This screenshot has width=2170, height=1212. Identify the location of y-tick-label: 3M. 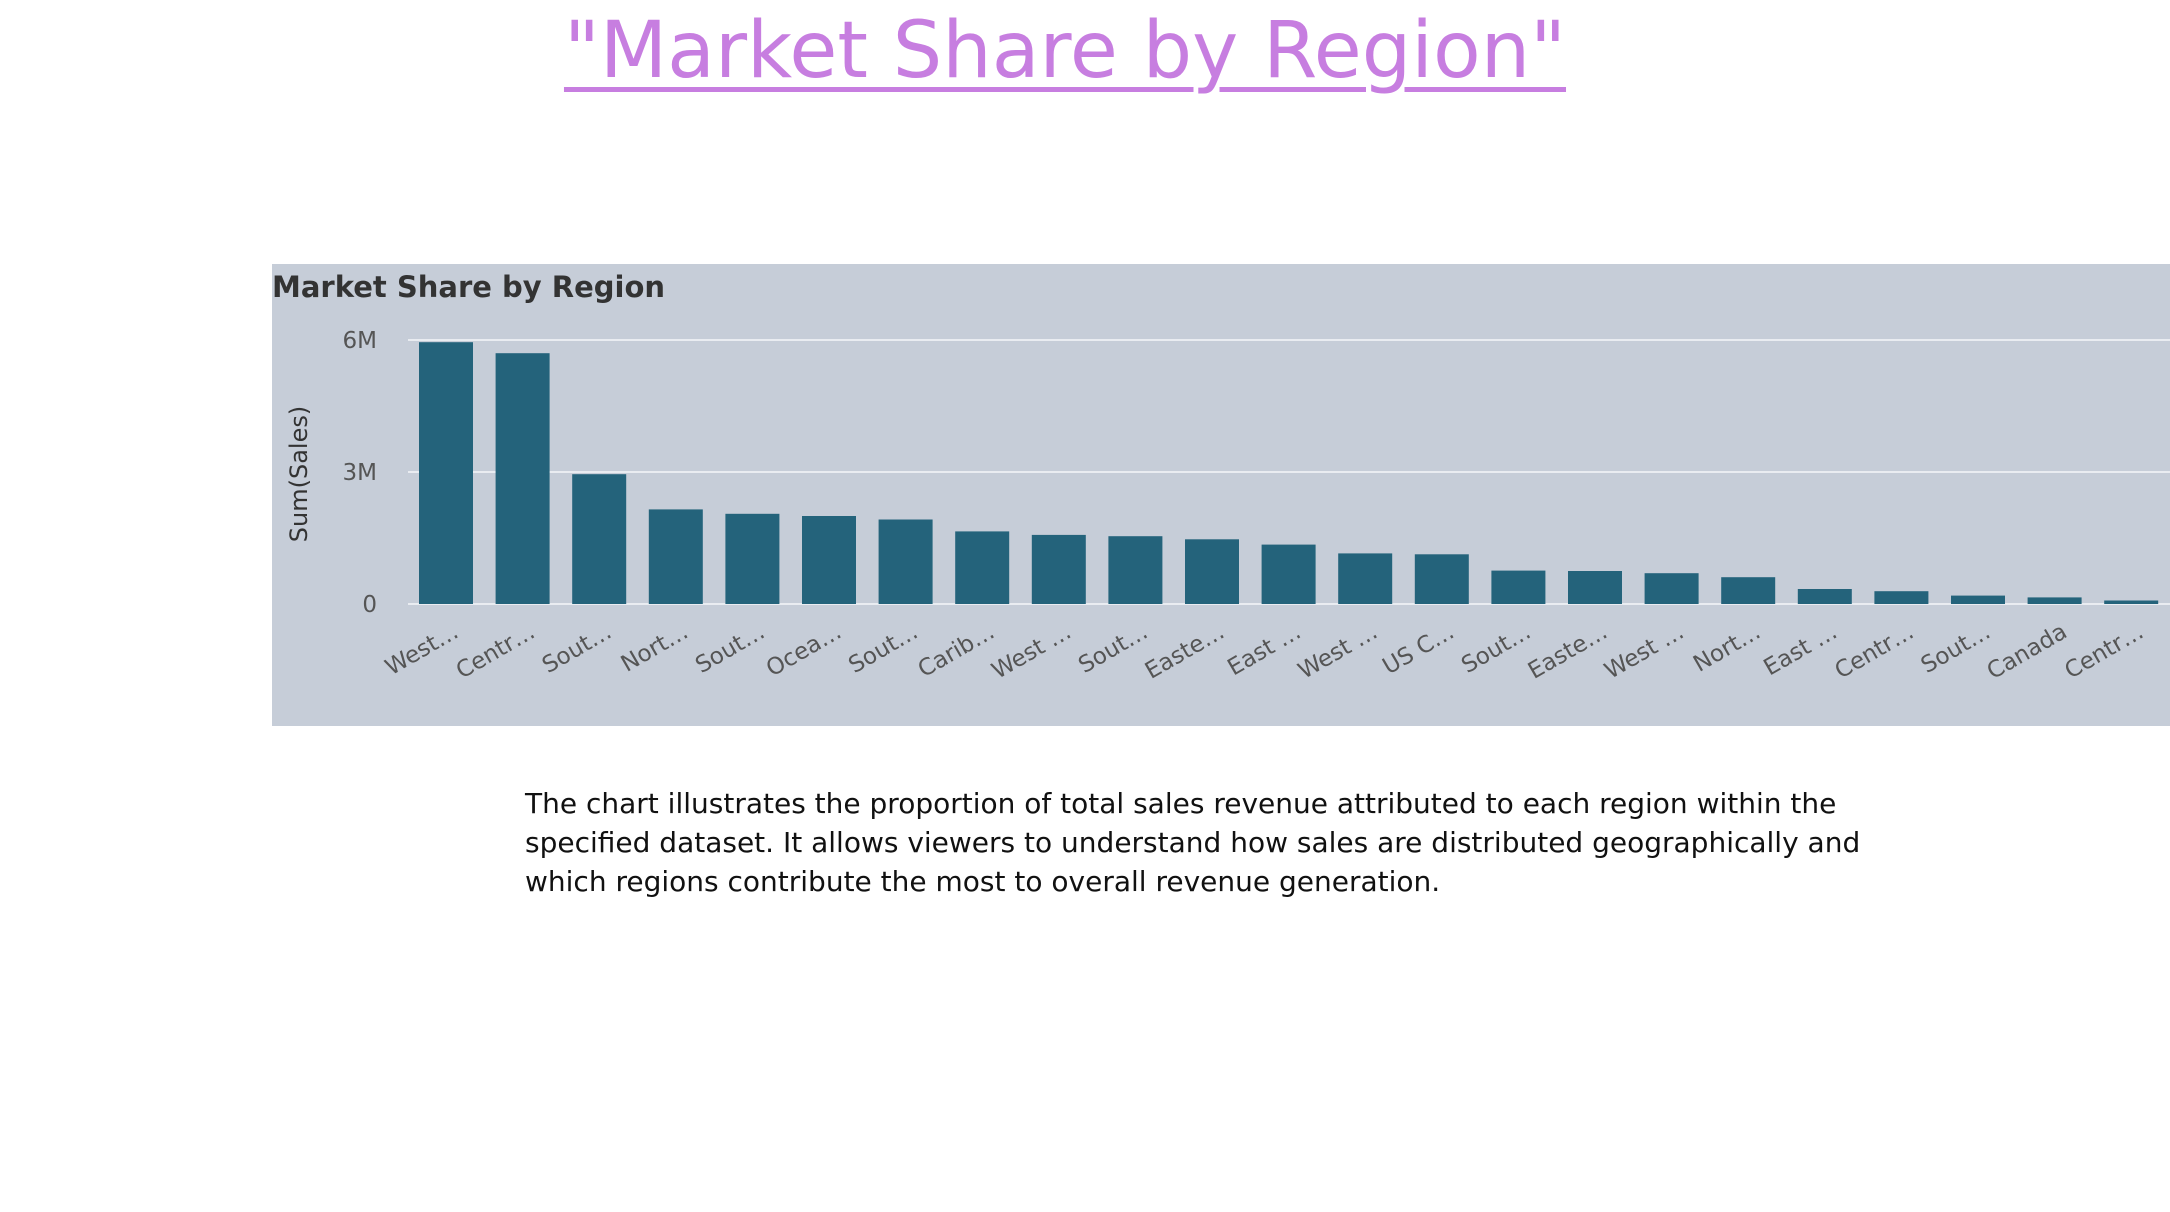
(360, 473).